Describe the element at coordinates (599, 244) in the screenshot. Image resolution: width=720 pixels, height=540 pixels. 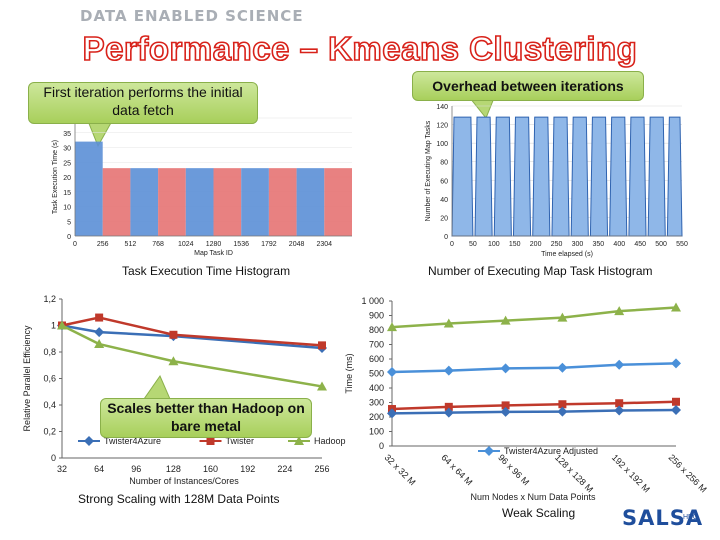
I see `map-x-tick-label: 350` at that location.